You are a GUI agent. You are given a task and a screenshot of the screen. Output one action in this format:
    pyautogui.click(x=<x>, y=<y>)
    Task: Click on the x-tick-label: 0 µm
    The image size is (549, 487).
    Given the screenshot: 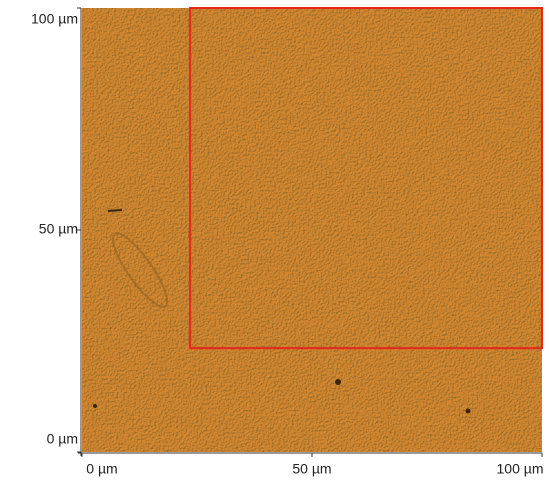 What is the action you would take?
    pyautogui.click(x=101, y=469)
    